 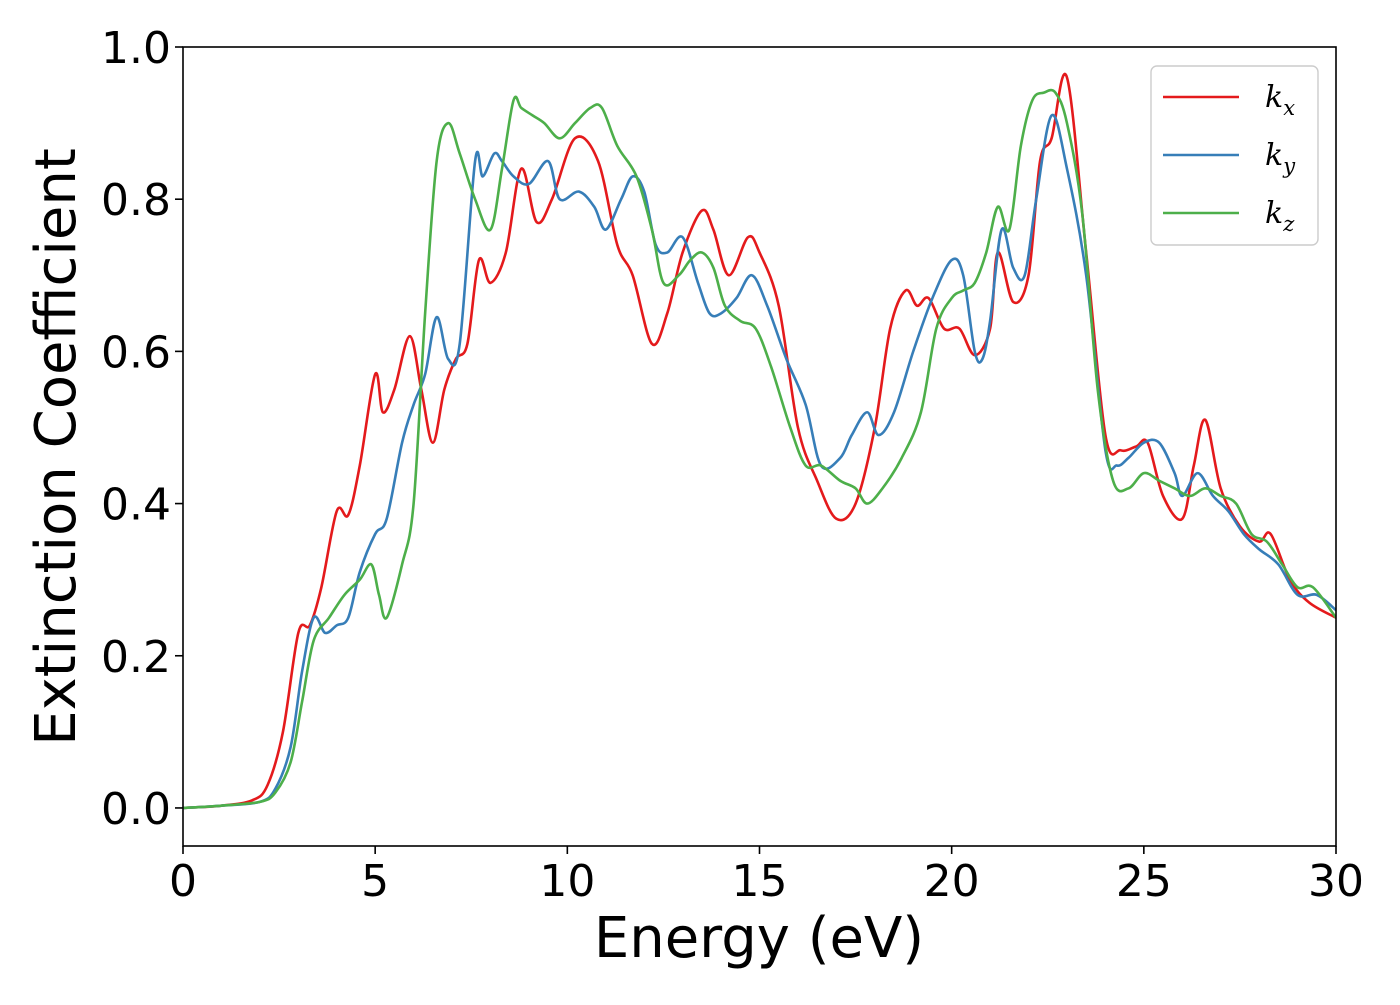 I want to click on y-tick-label: 0.2, so click(x=136, y=657).